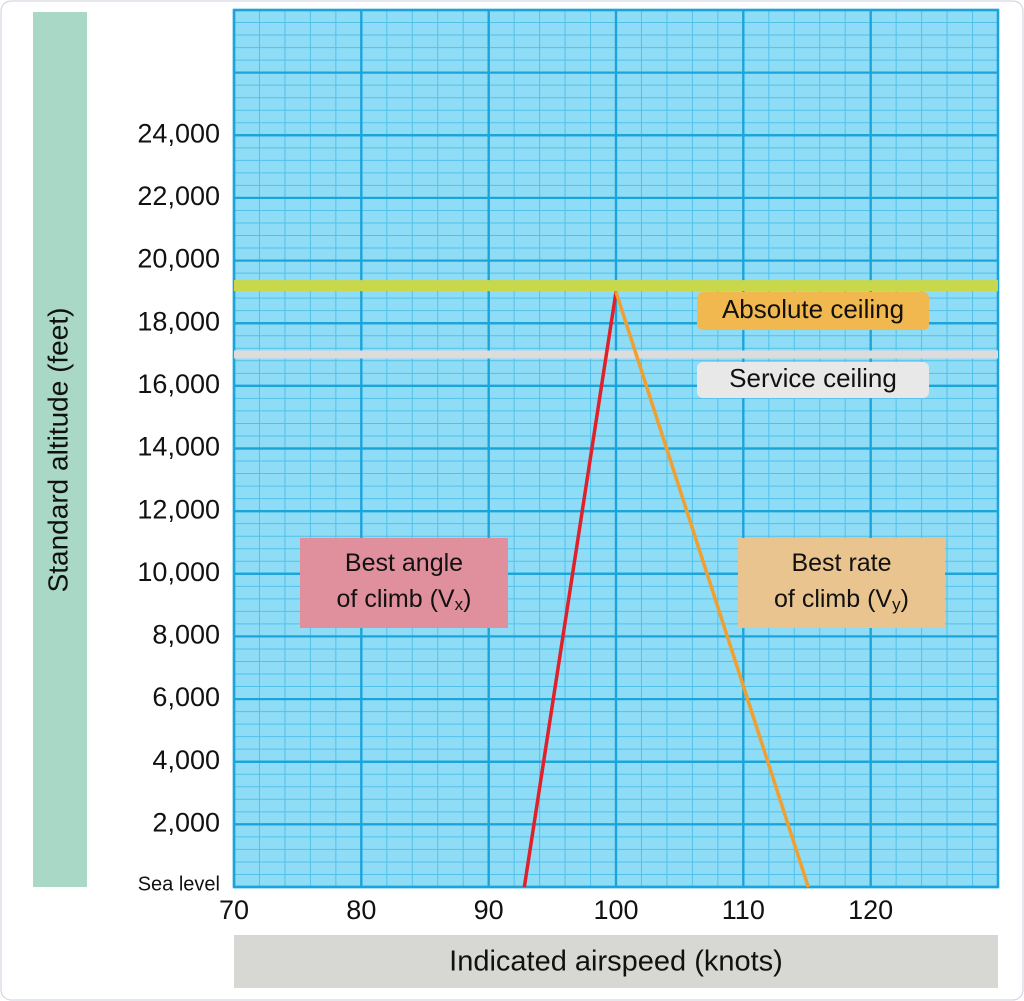  I want to click on y-label-box, so click(60, 449).